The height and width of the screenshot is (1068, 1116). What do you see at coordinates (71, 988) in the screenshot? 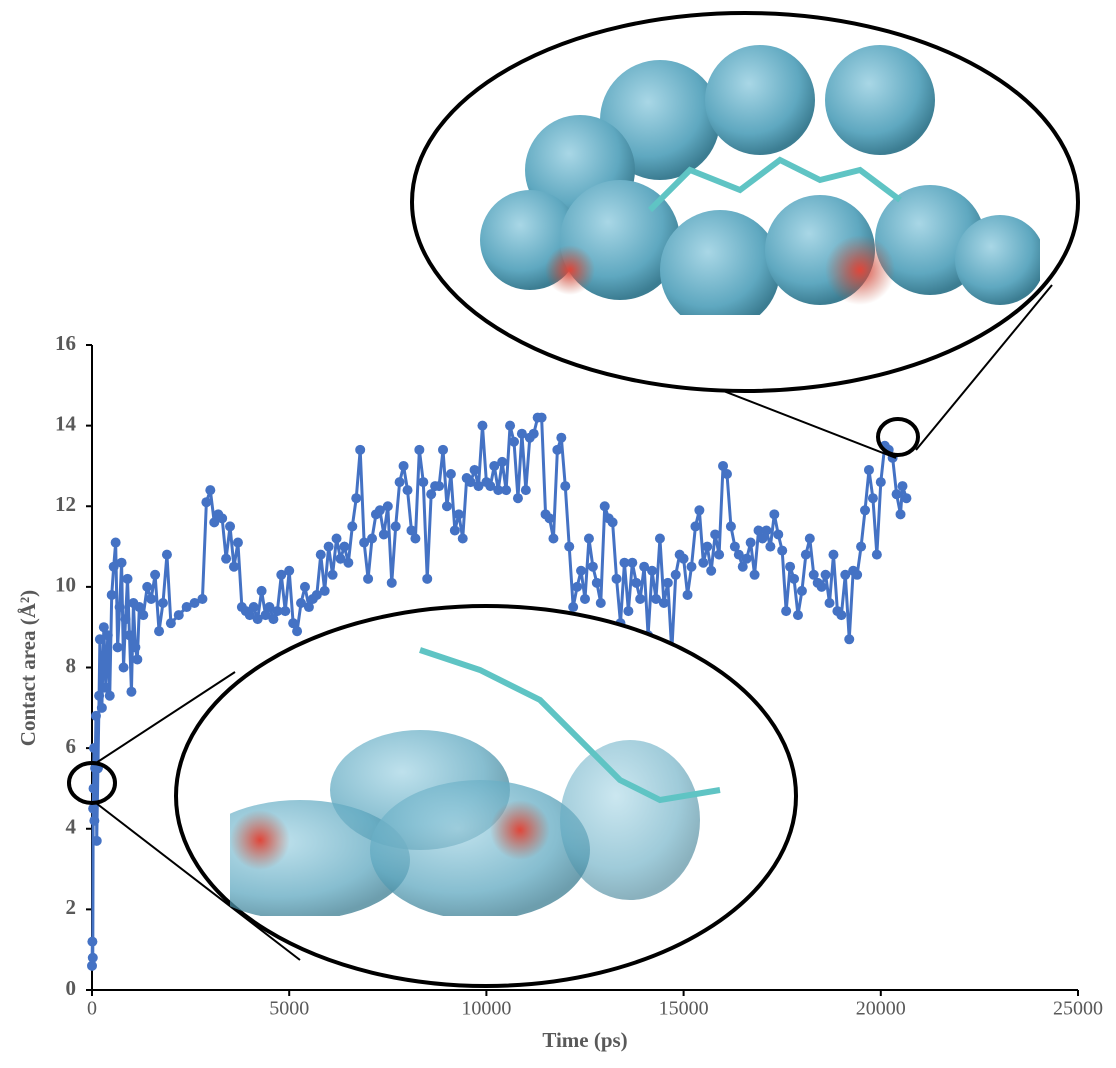
I see `y-tick-label: 0` at bounding box center [71, 988].